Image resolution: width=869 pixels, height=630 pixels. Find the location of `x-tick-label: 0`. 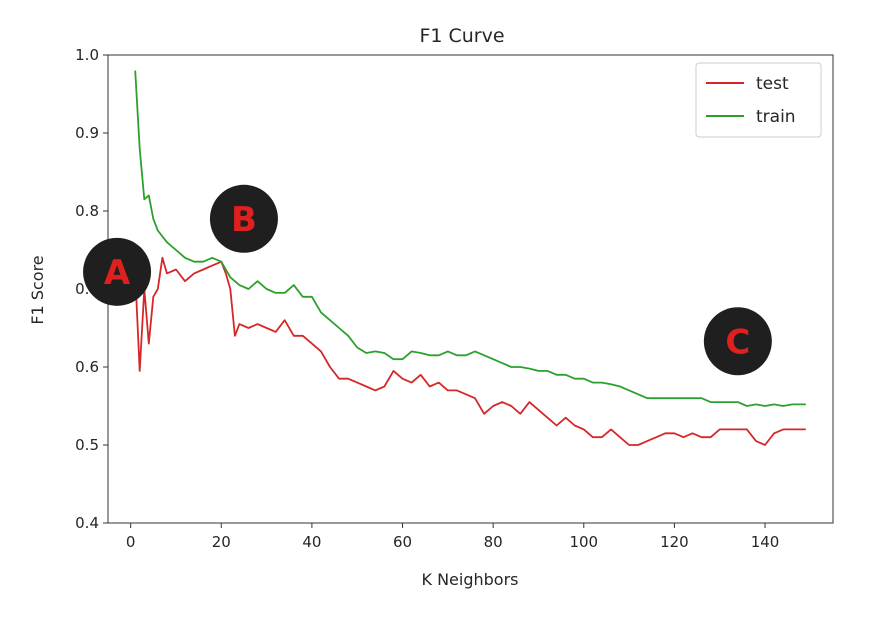

x-tick-label: 0 is located at coordinates (131, 542).